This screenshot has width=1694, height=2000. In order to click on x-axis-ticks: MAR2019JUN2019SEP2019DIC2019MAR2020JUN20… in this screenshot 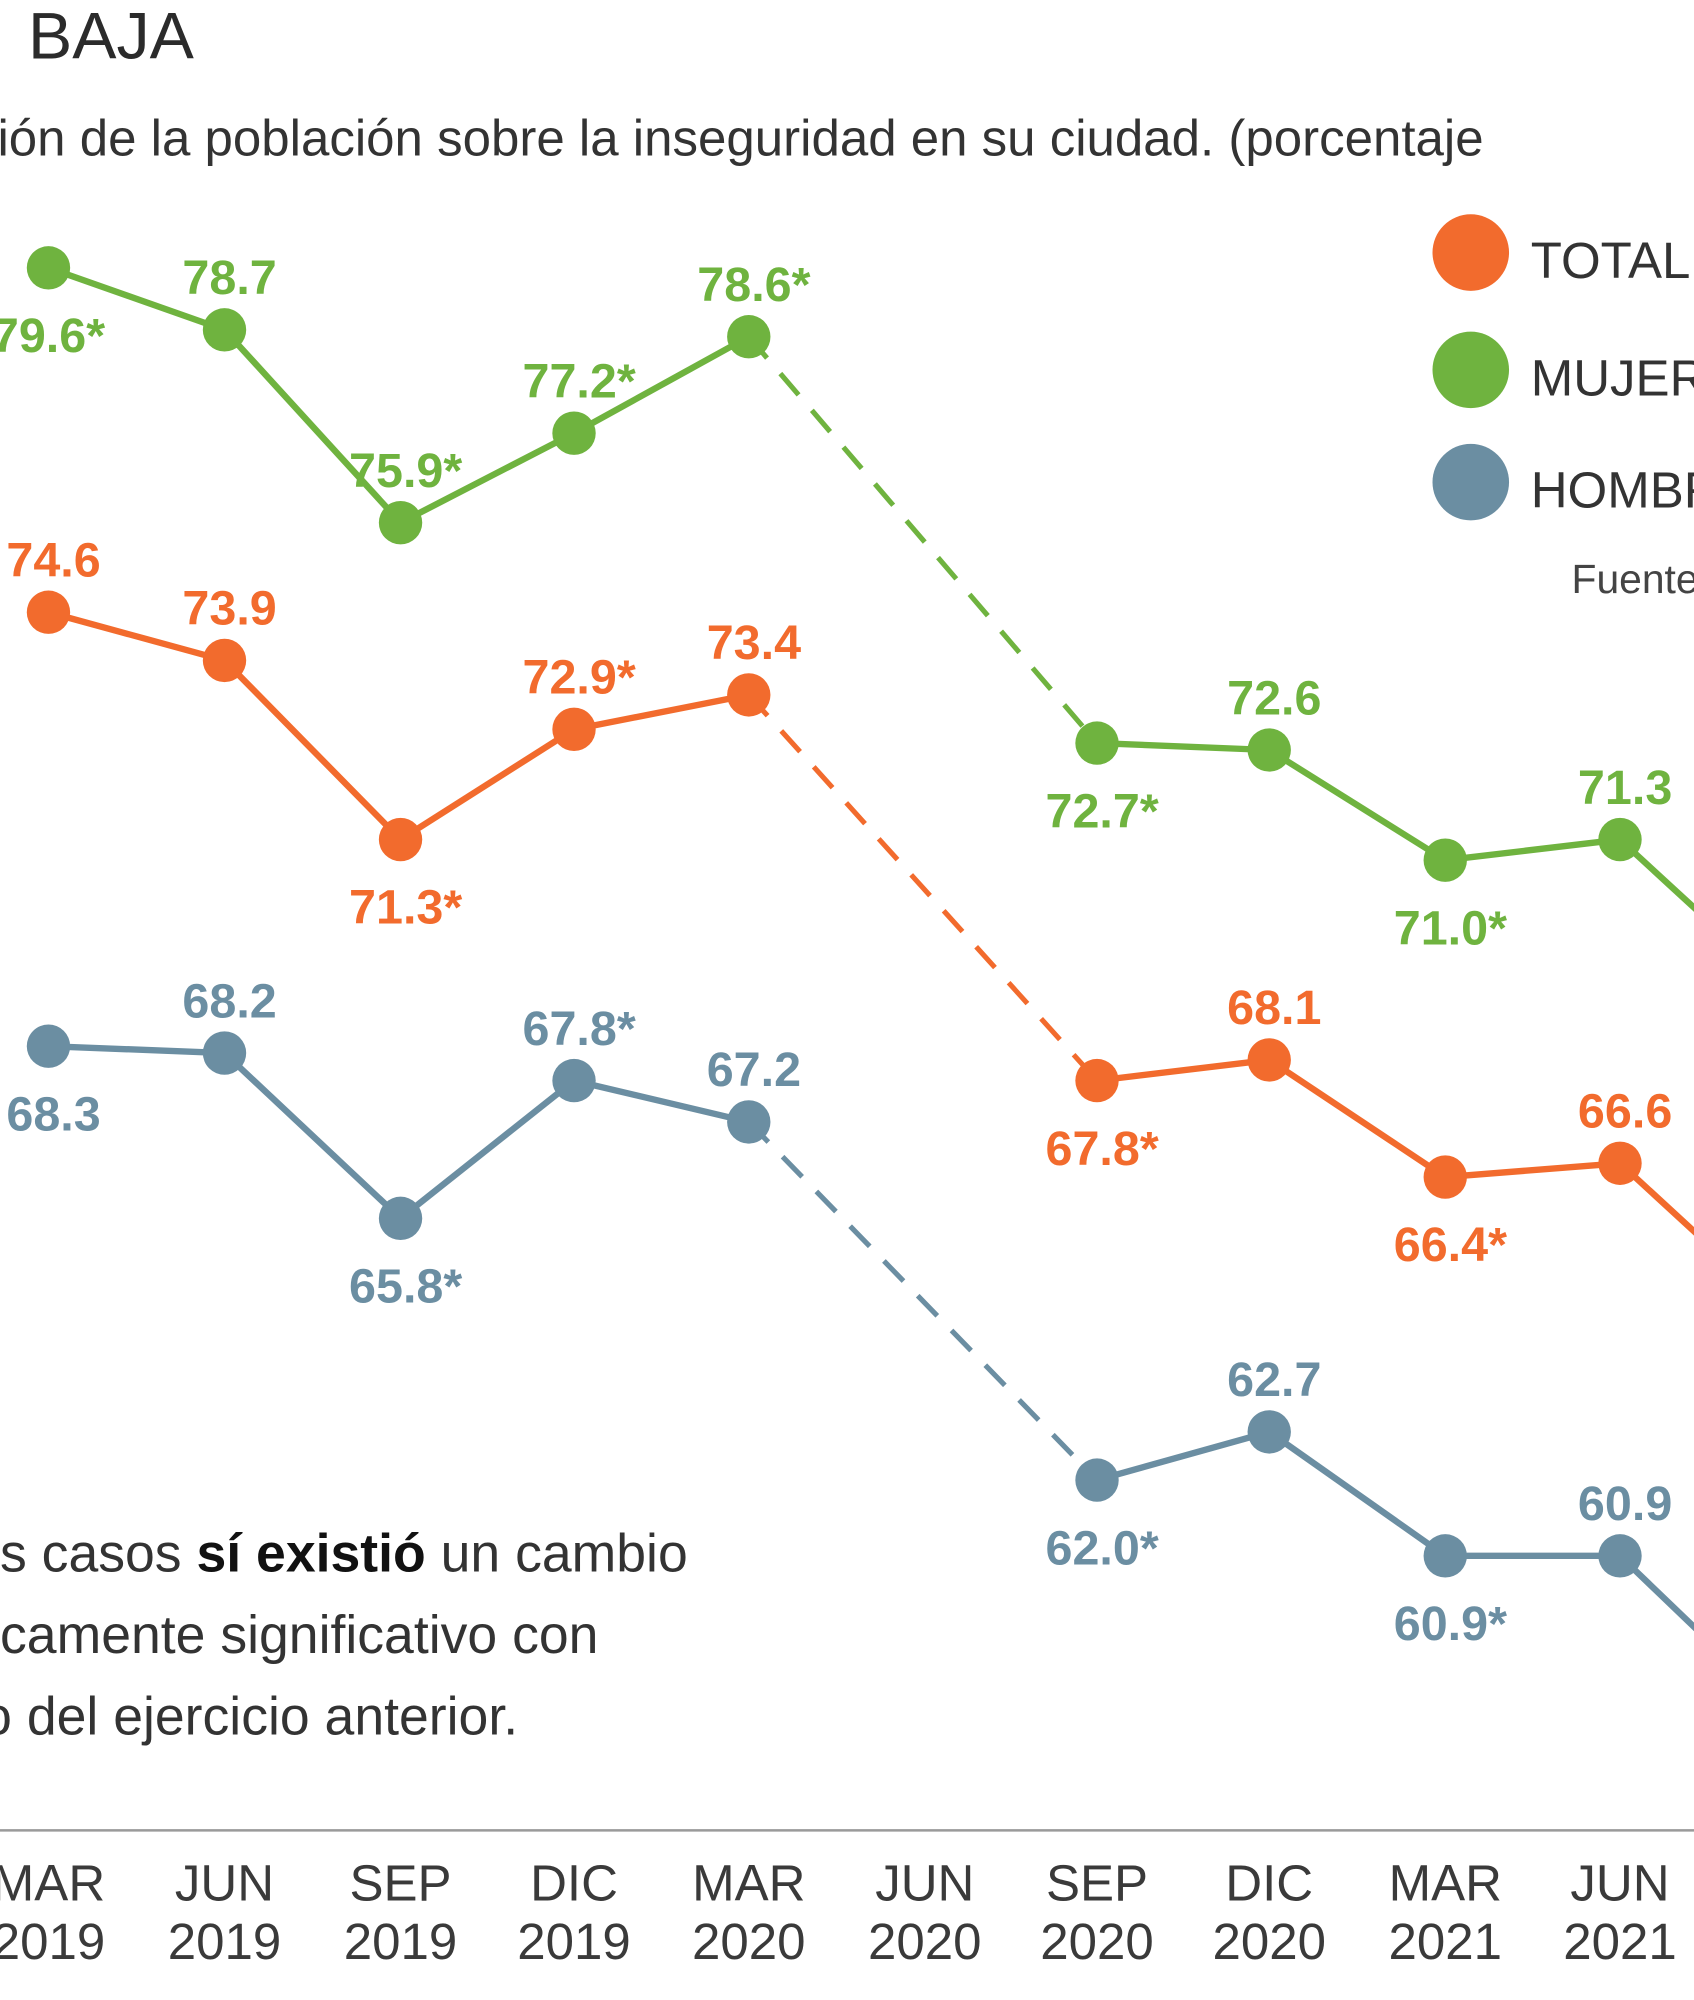, I will do `click(838, 1913)`.